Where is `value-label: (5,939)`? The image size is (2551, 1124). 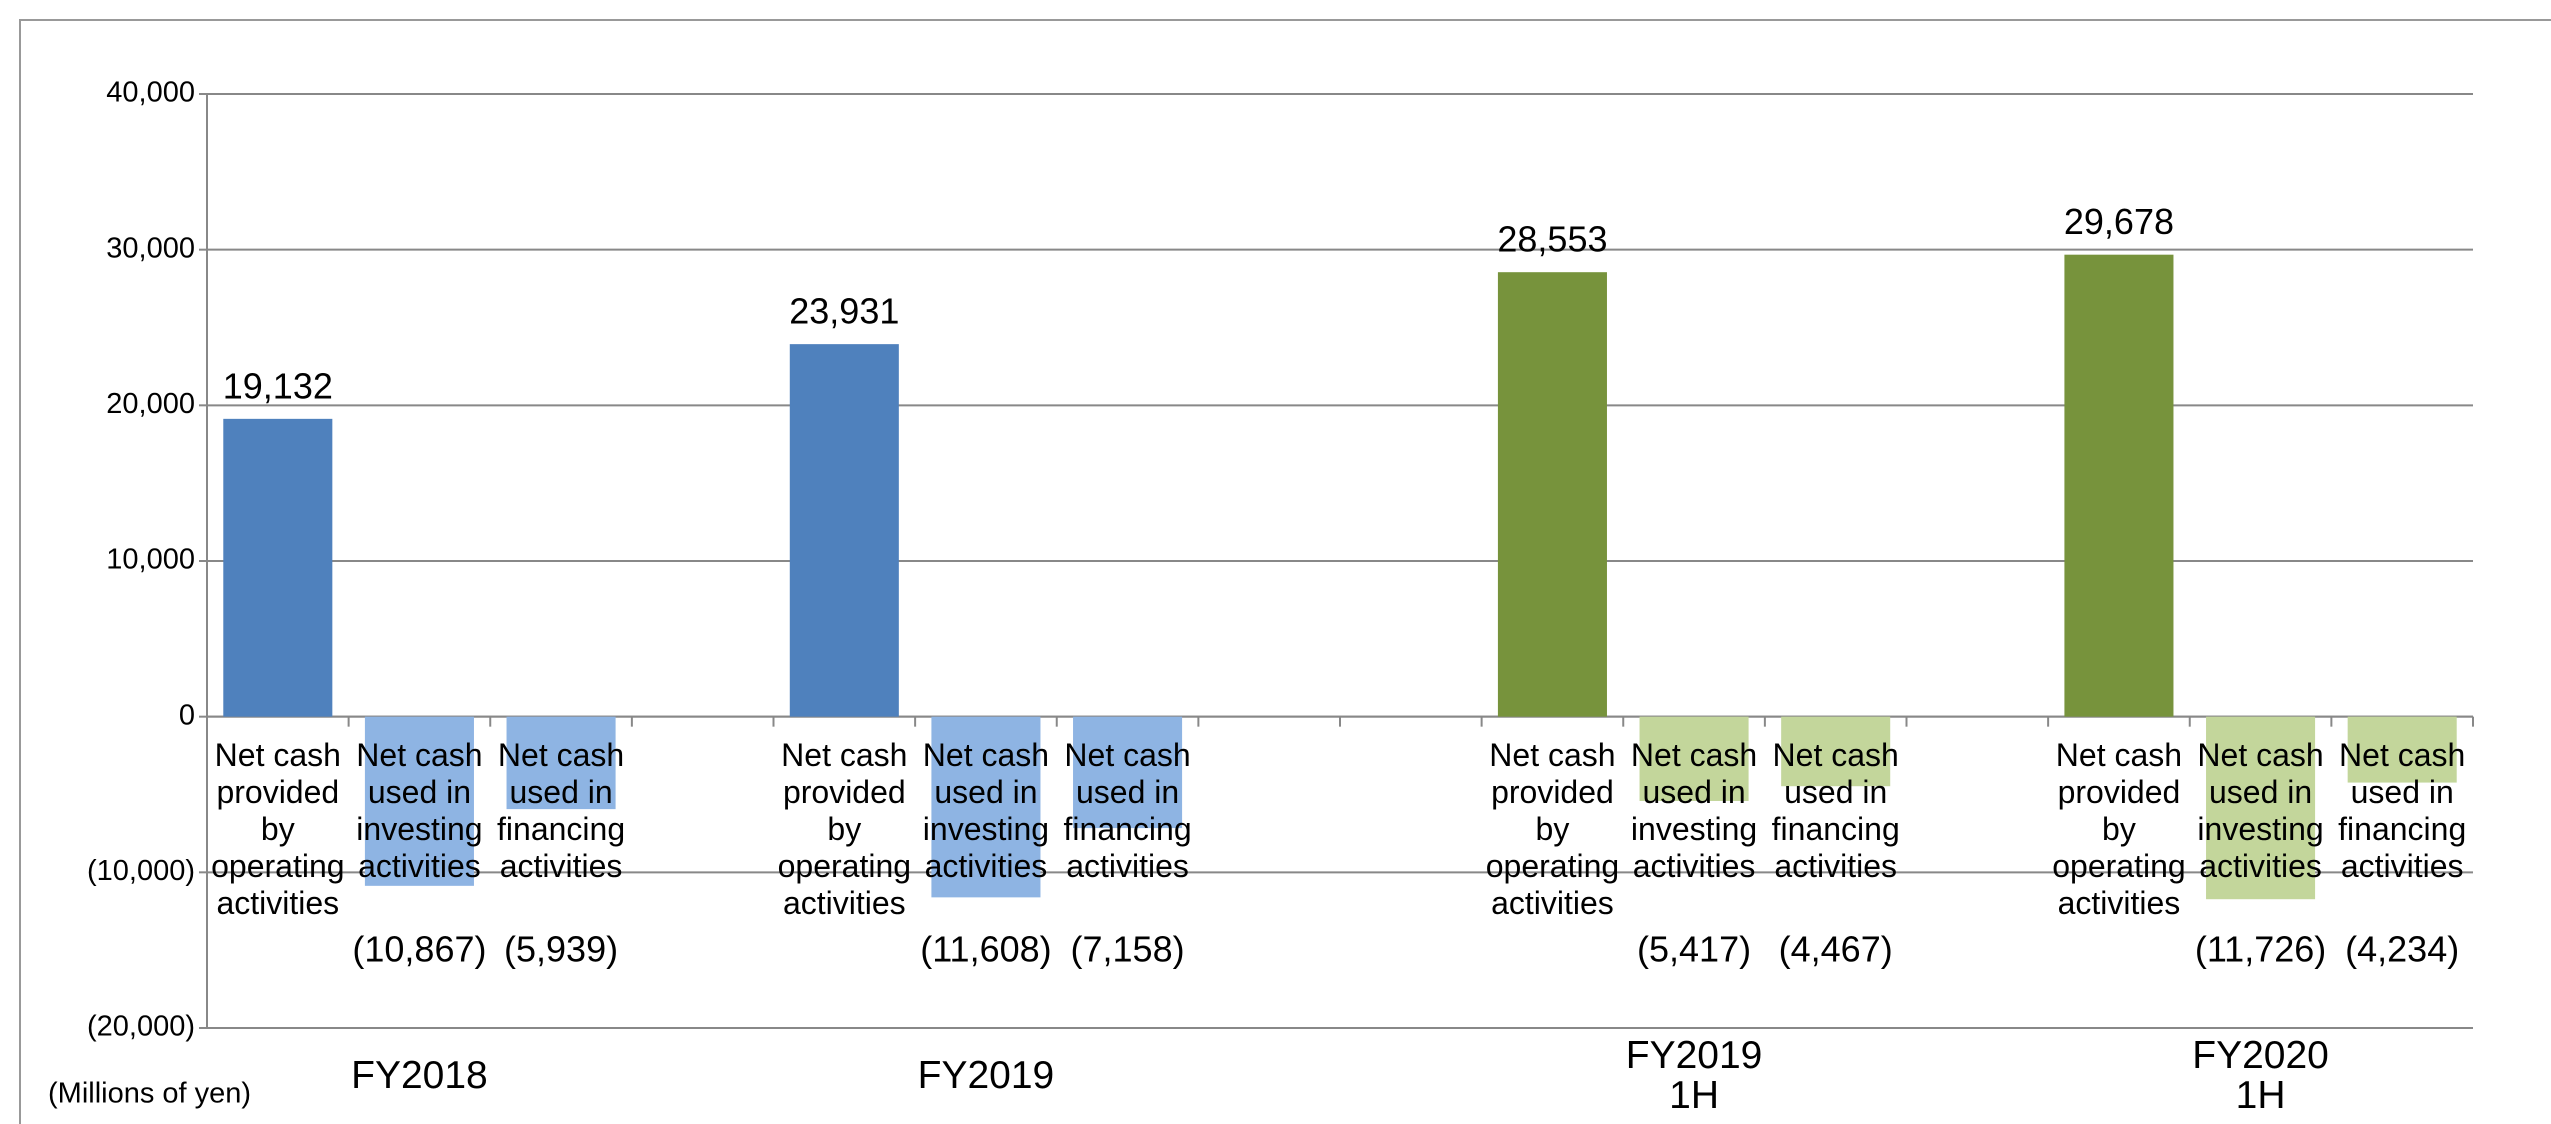
value-label: (5,939) is located at coordinates (561, 949).